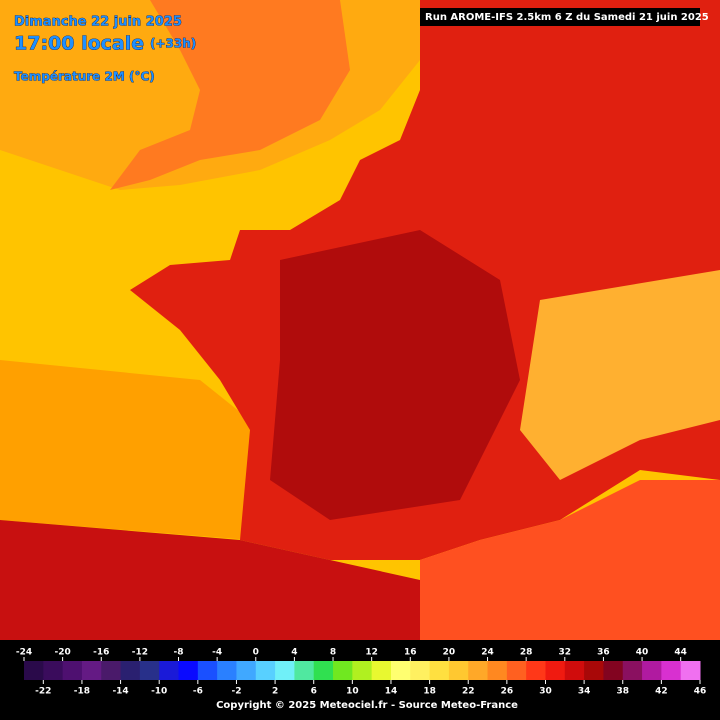 This screenshot has height=720, width=720. Describe the element at coordinates (84, 77) in the screenshot. I see `parameter: Température 2M (°C)` at that location.